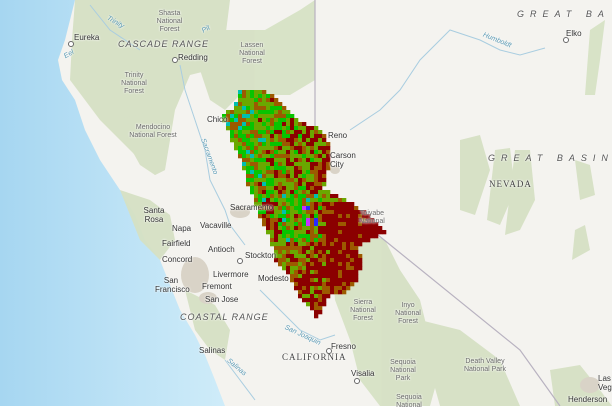  Describe the element at coordinates (273, 278) in the screenshot. I see `city-modesto: Modesto` at that location.